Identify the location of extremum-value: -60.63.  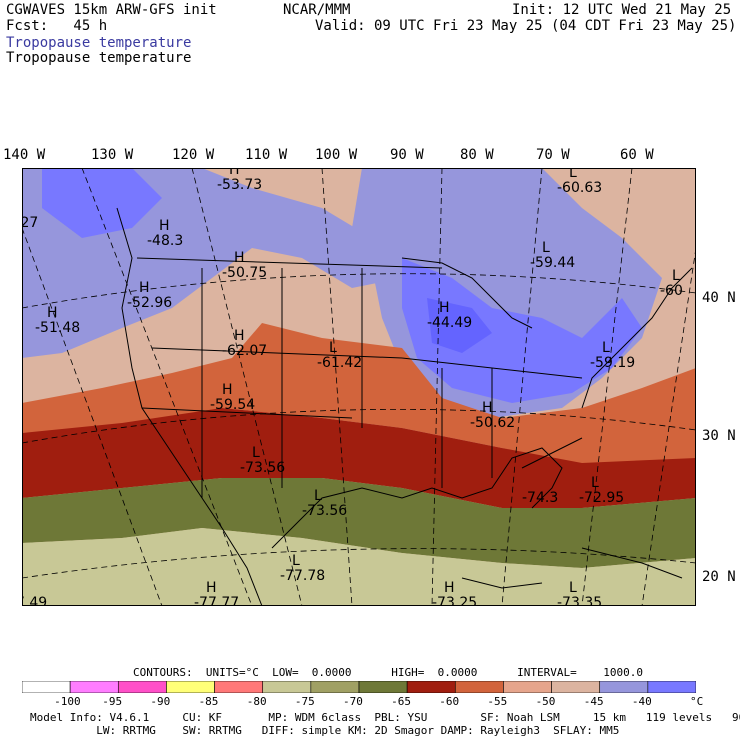
(579, 188).